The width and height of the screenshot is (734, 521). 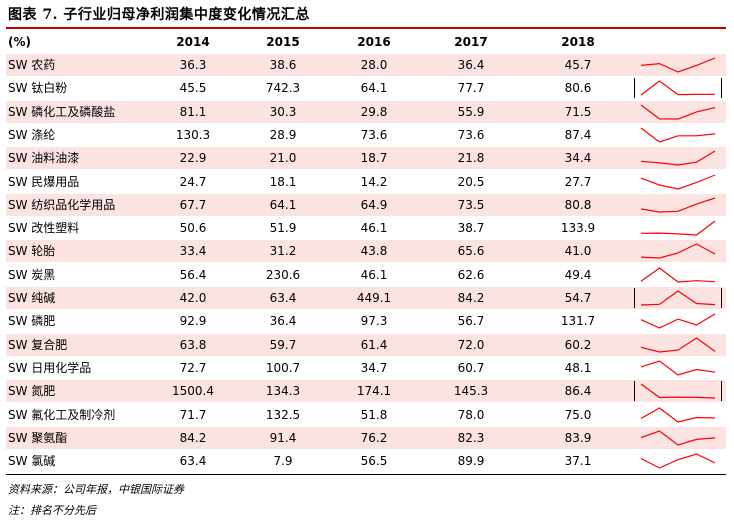 What do you see at coordinates (471, 437) in the screenshot?
I see `value-cell: 82.3` at bounding box center [471, 437].